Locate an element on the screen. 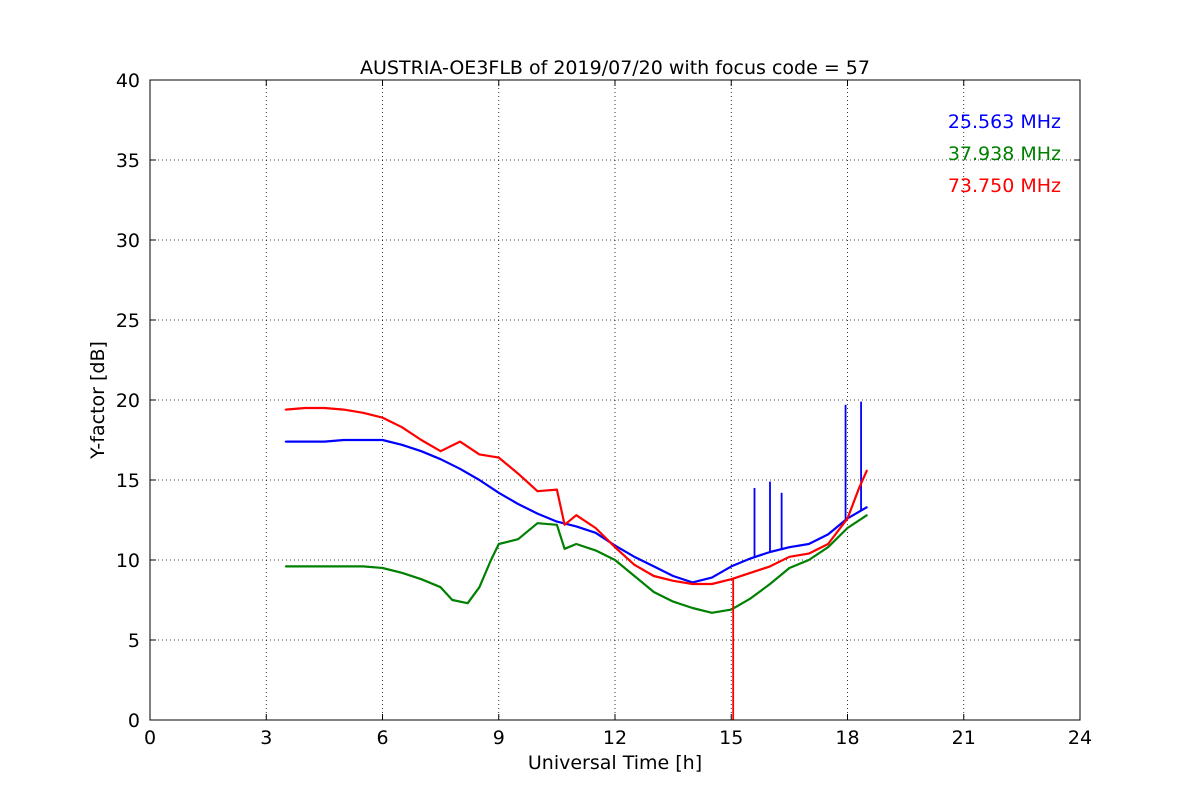  legend-entry: 73.750 MHz is located at coordinates (1004, 186).